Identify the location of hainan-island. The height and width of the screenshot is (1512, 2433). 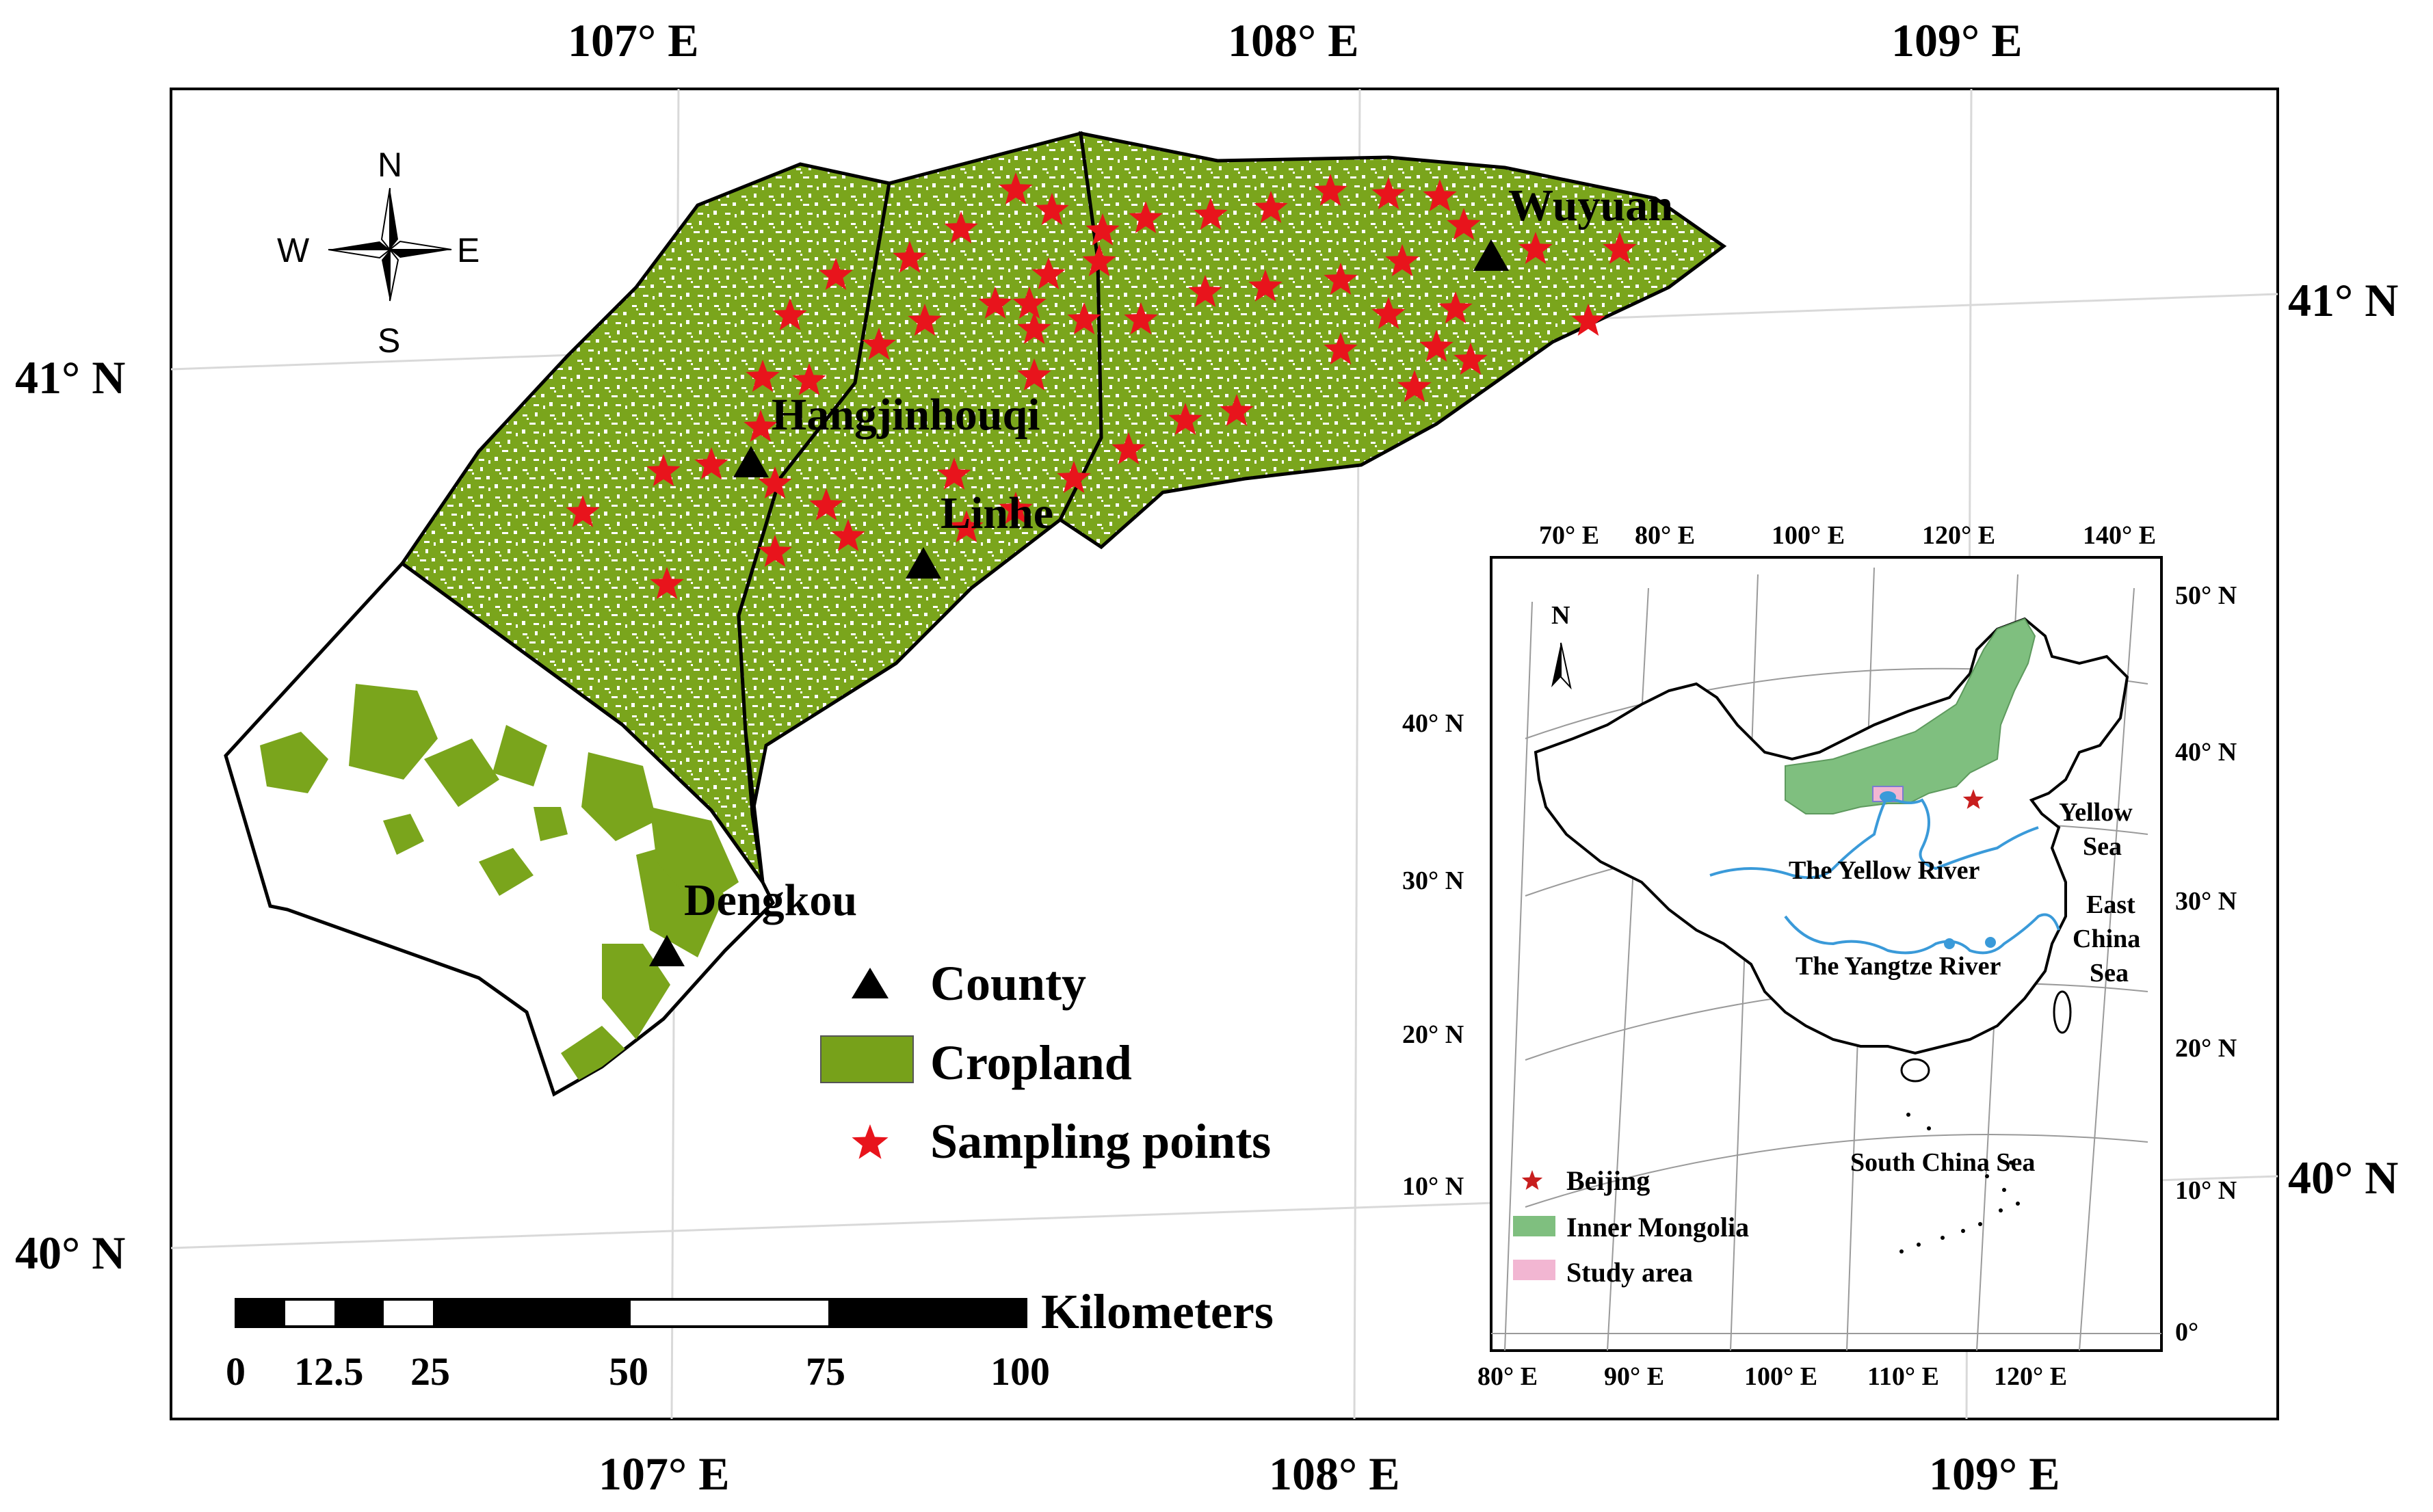
(1915, 1070).